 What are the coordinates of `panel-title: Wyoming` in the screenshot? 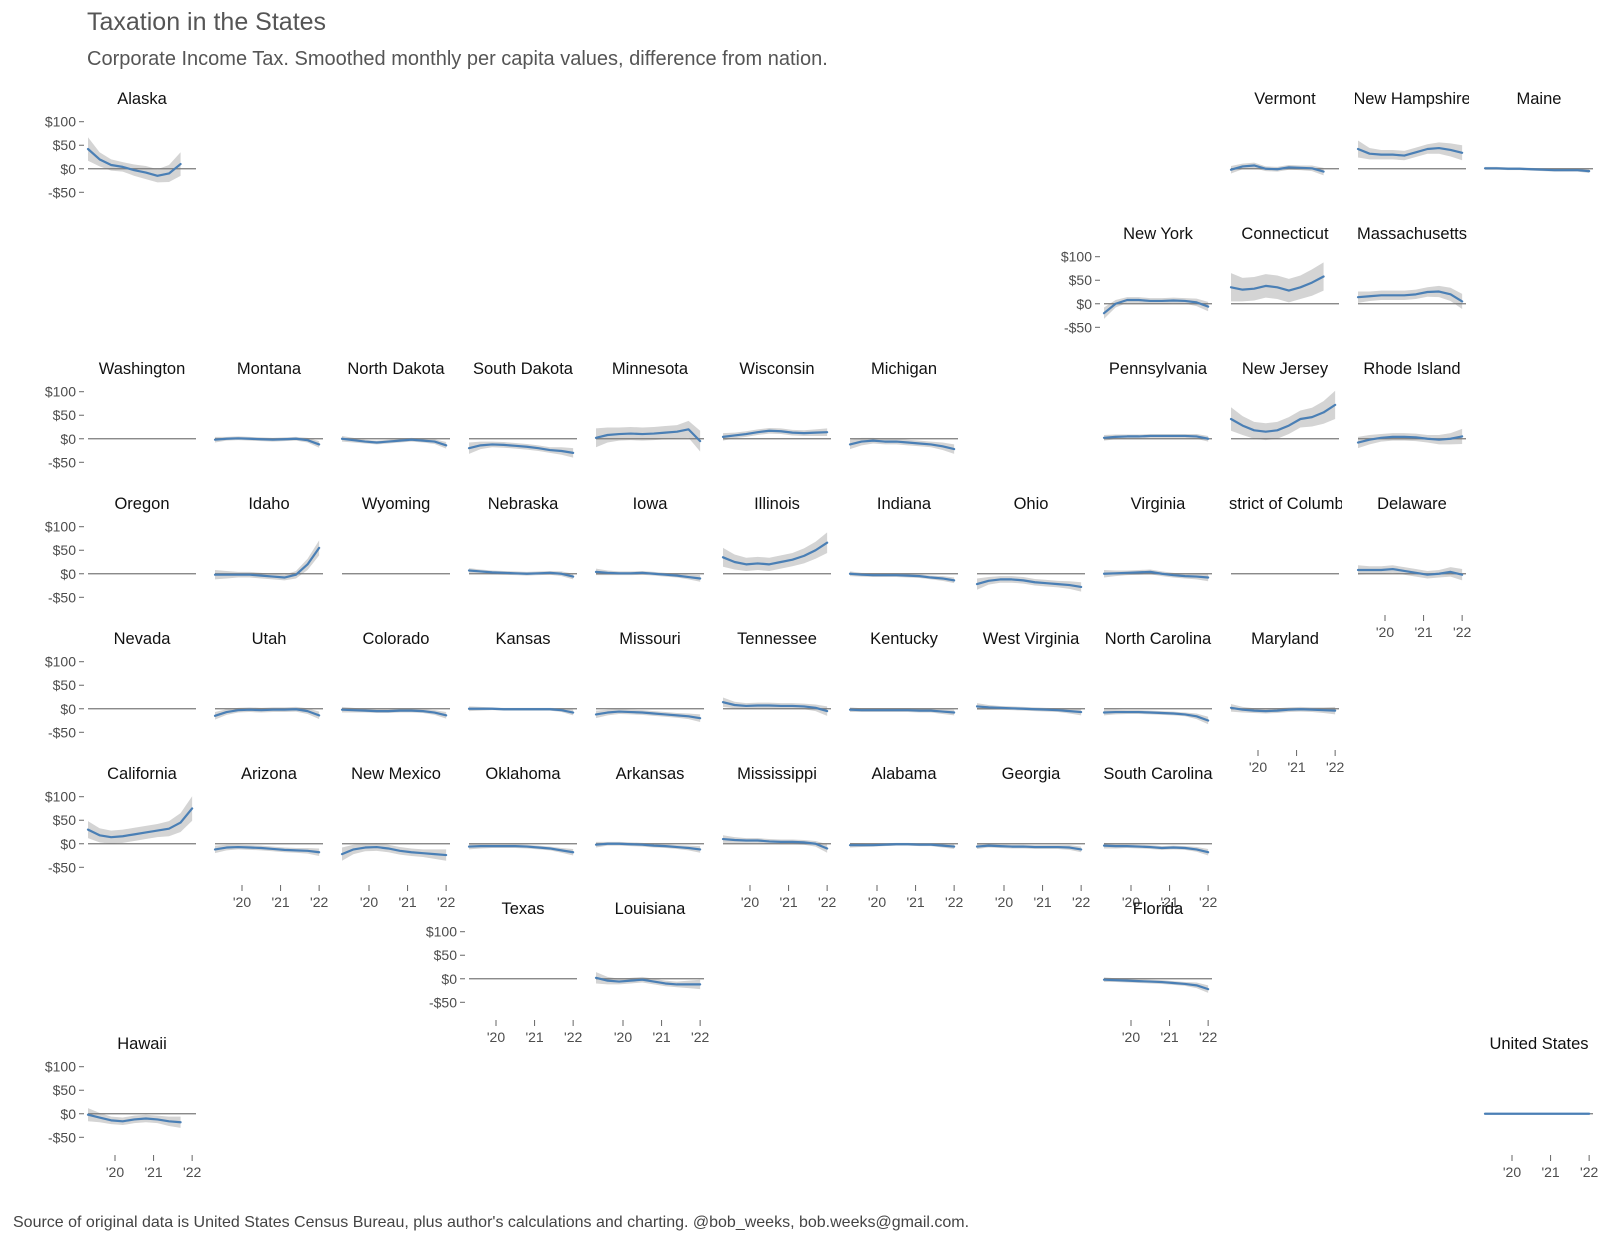 It's located at (396, 504).